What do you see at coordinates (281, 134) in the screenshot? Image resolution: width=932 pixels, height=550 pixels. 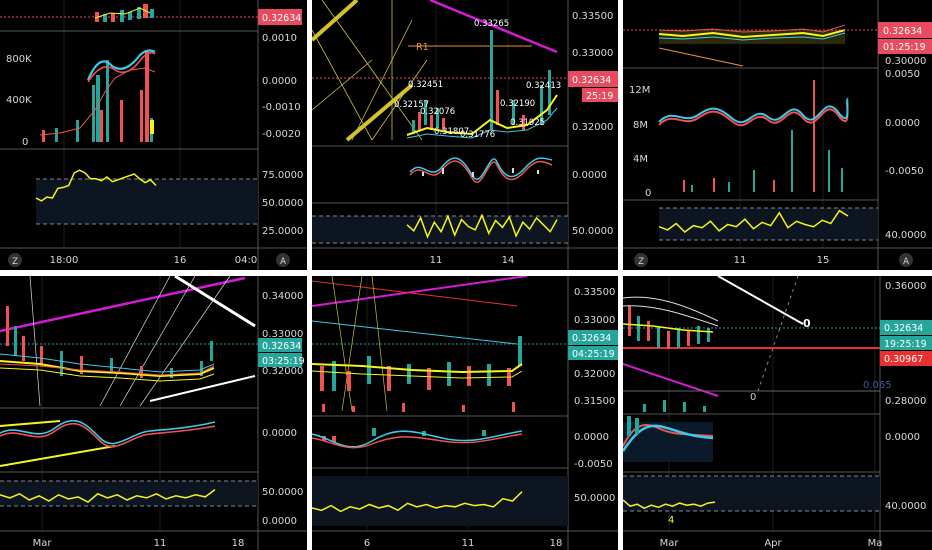 I see `macd-tick: -0.0020` at bounding box center [281, 134].